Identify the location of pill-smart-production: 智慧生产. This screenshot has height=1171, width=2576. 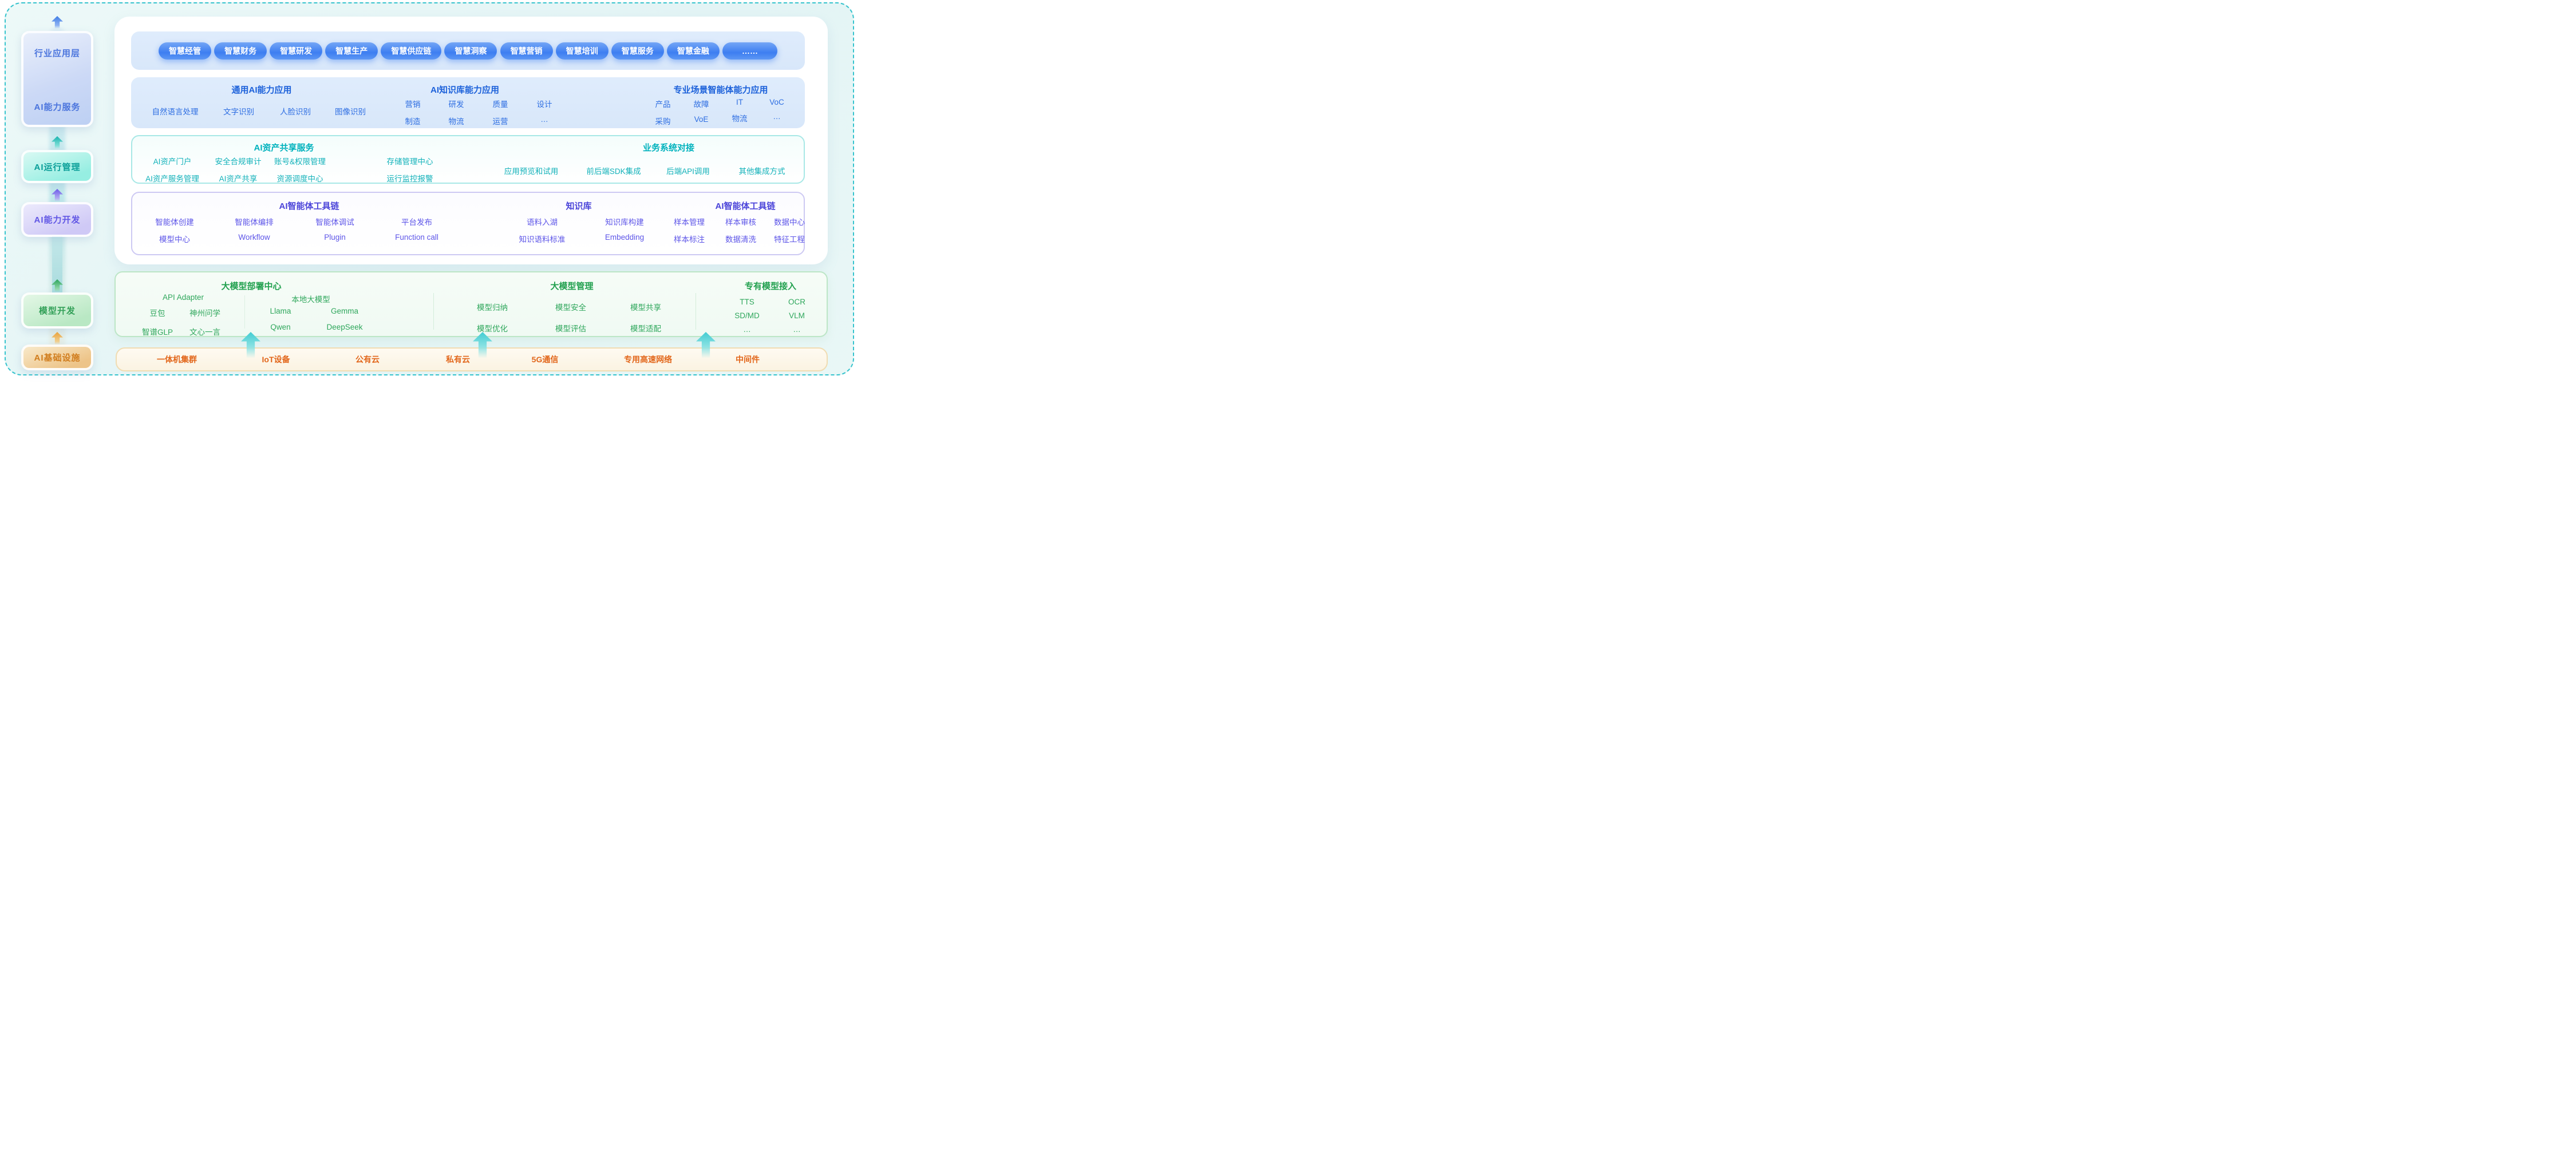
(351, 51).